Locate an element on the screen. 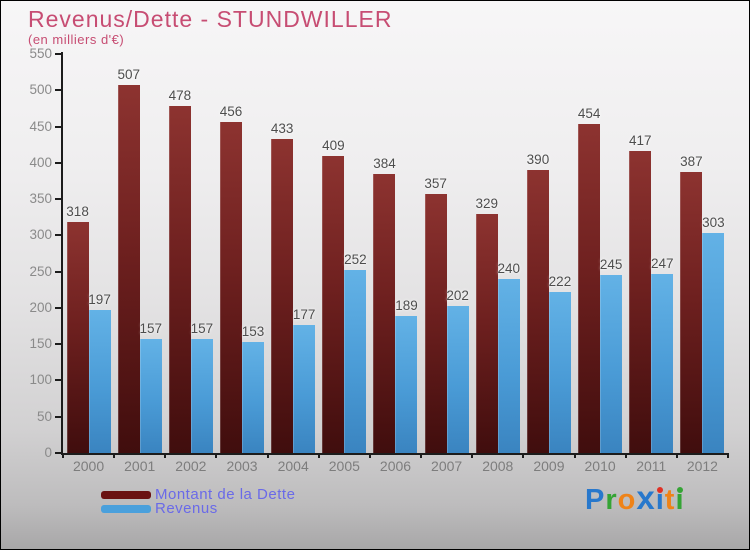 This screenshot has height=550, width=750. bar-group-2001: 507 157 is located at coordinates (139, 253).